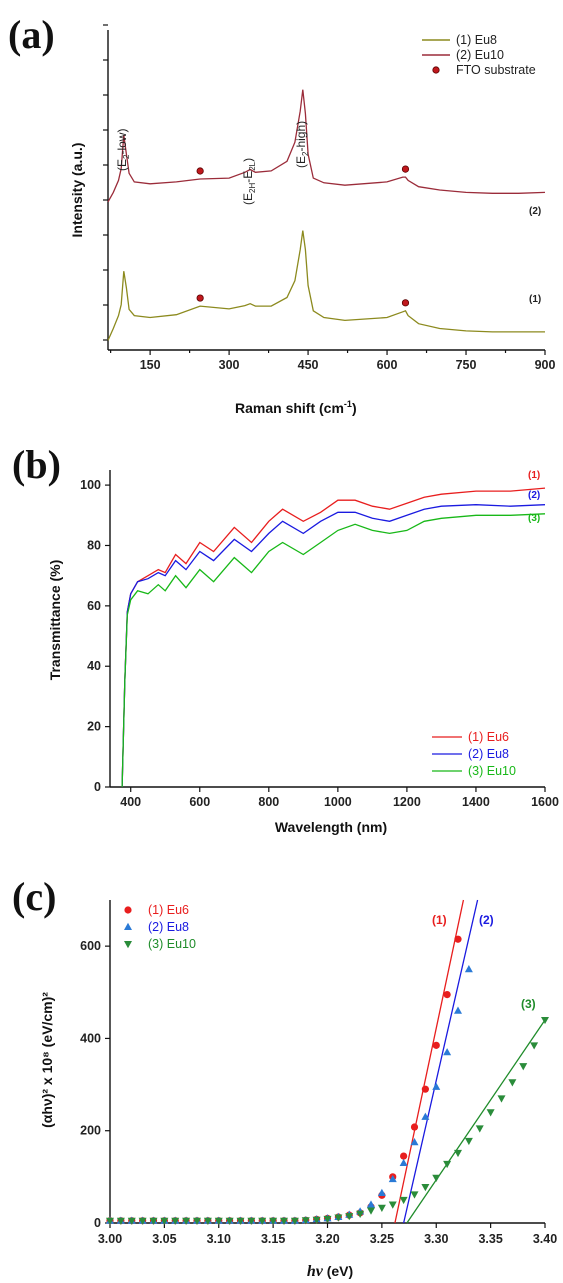 The height and width of the screenshot is (1283, 563). What do you see at coordinates (331, 827) in the screenshot?
I see `transmittance-x-axis-title: Wavelength (nm)` at bounding box center [331, 827].